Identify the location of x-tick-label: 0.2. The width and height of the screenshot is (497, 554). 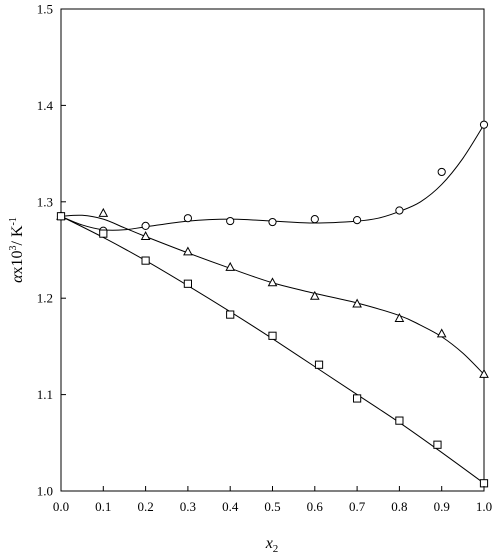
(145, 506).